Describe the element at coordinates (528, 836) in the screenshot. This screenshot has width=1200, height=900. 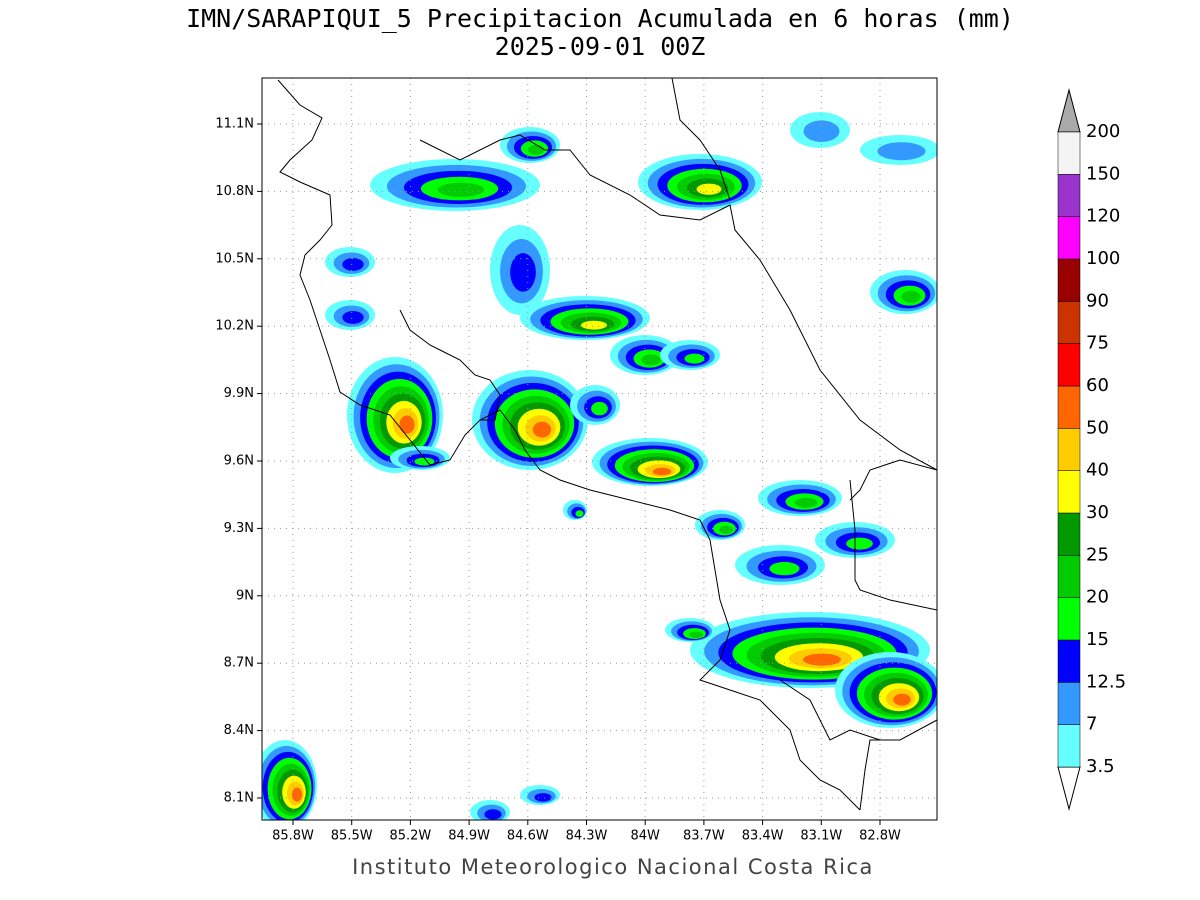
I see `x-tick-label: 84.6W` at that location.